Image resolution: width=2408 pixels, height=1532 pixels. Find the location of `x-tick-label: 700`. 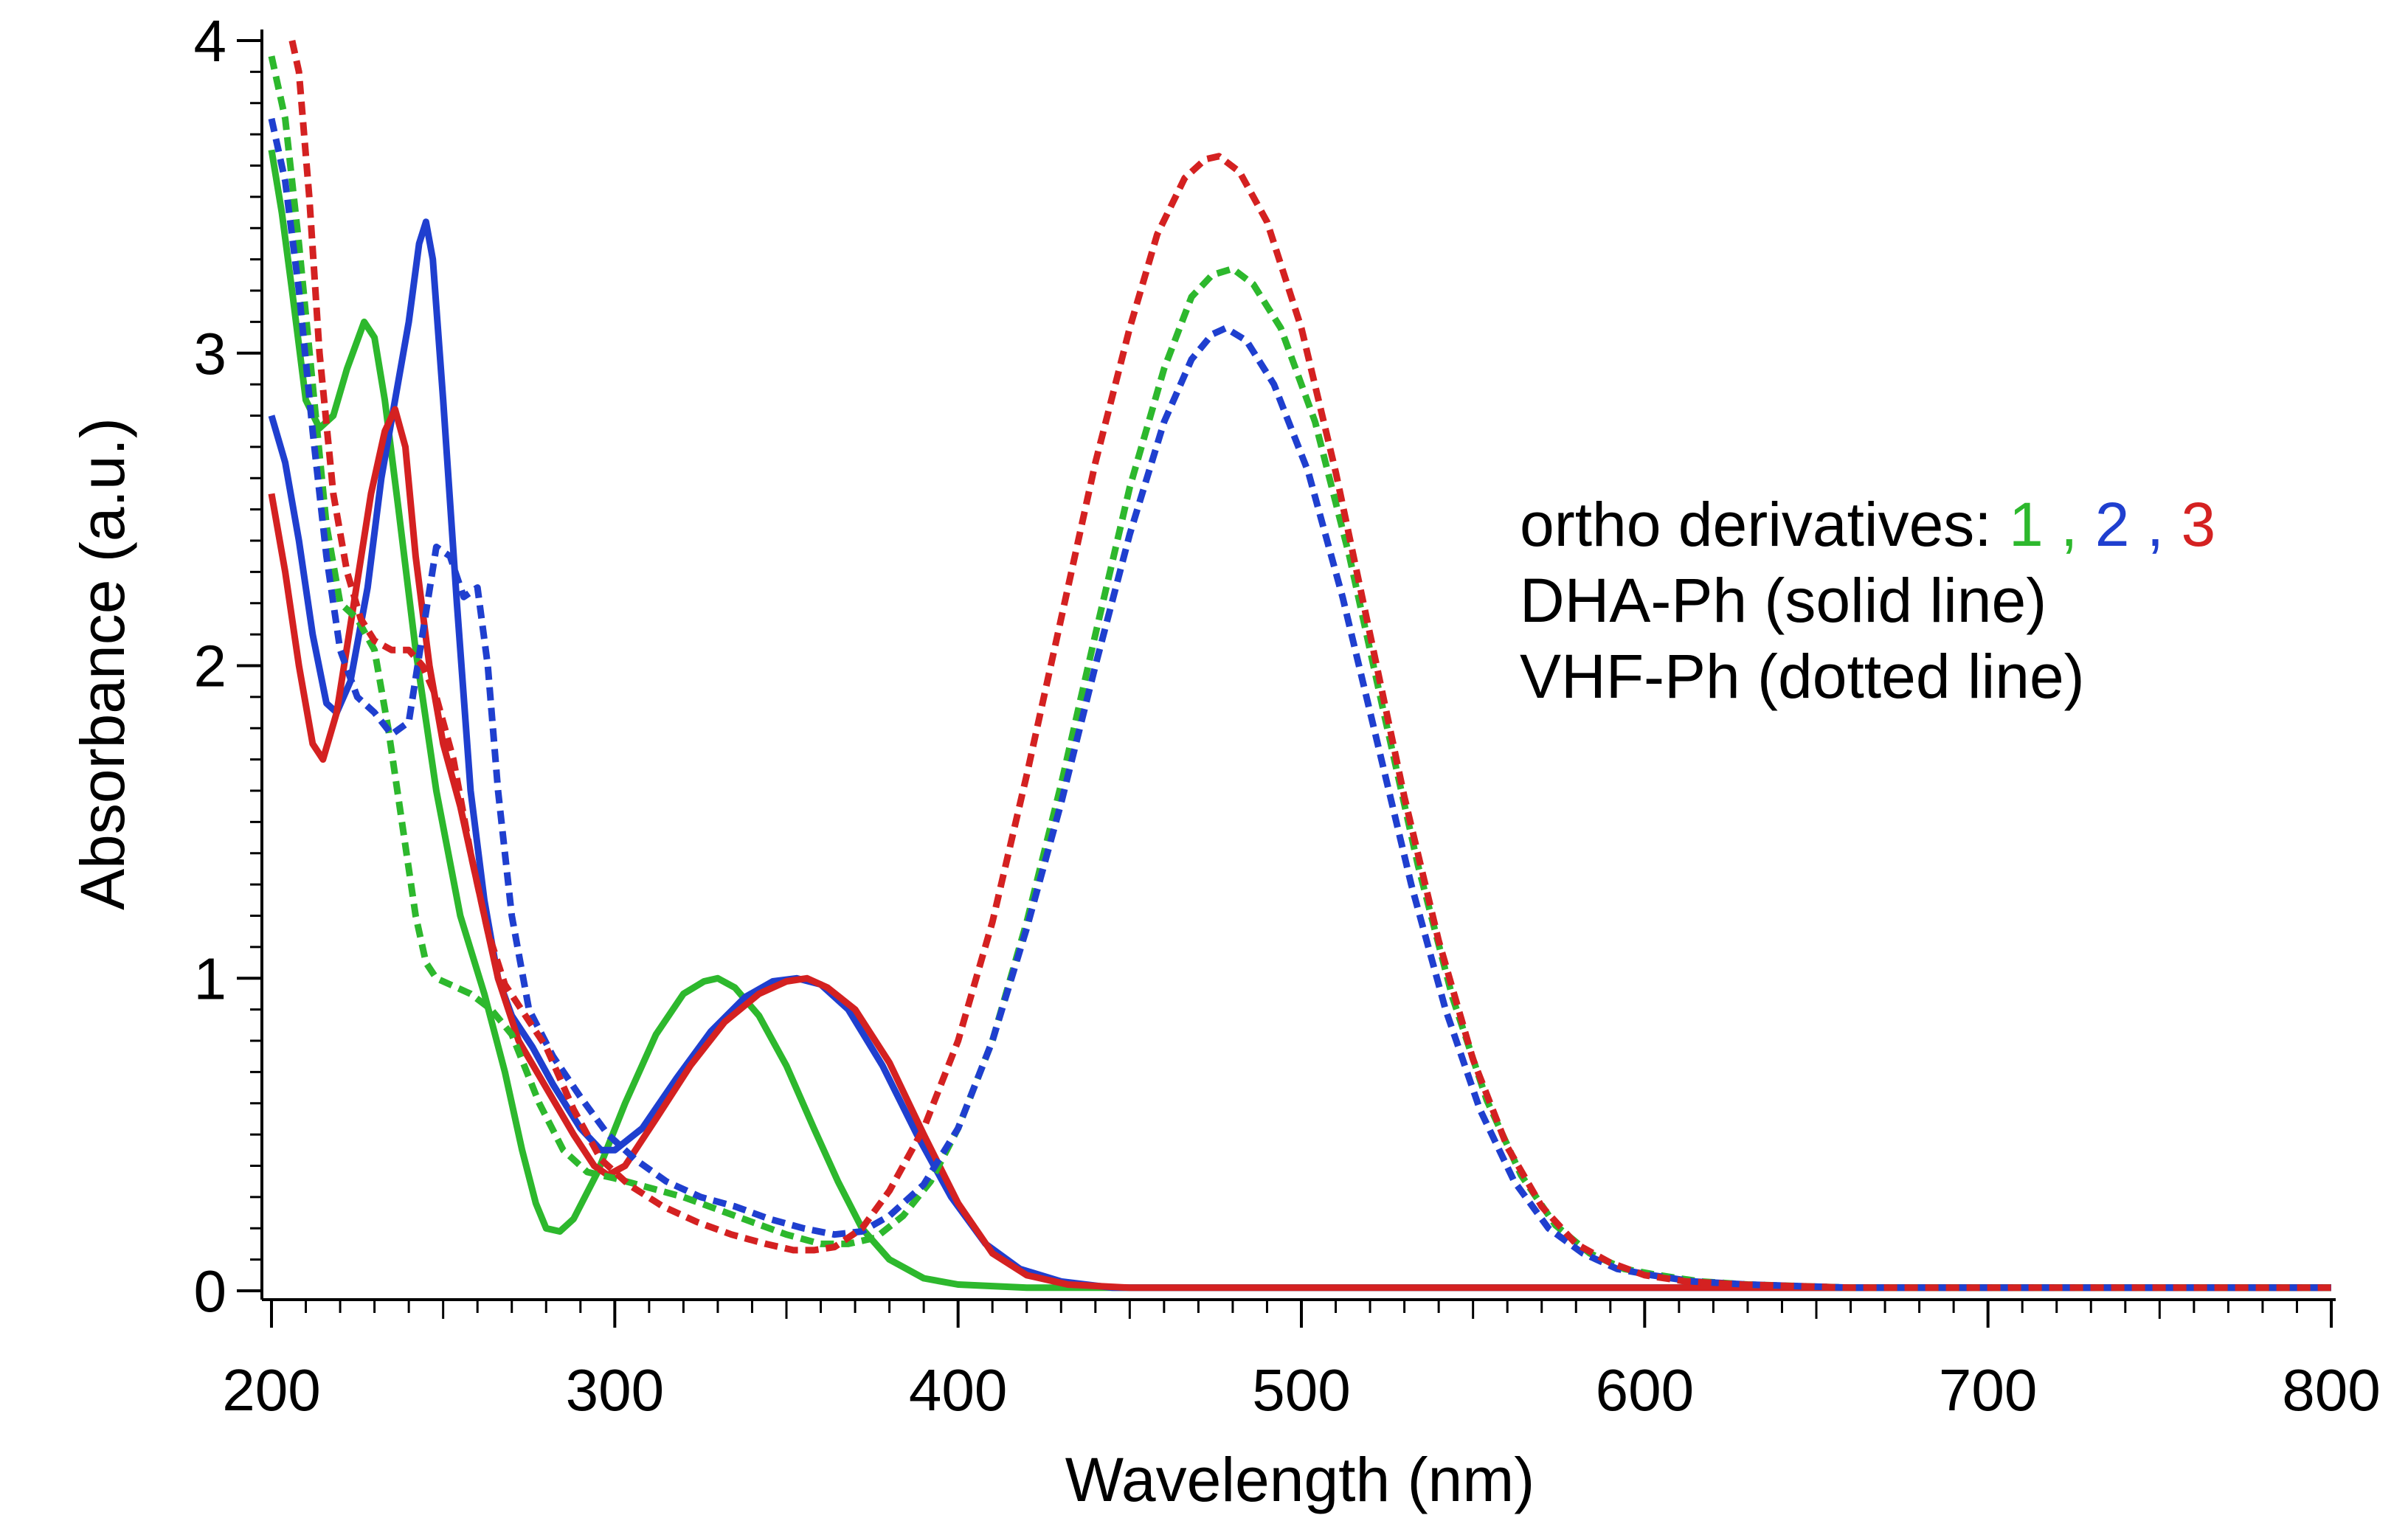

x-tick-label: 700 is located at coordinates (1988, 1390).